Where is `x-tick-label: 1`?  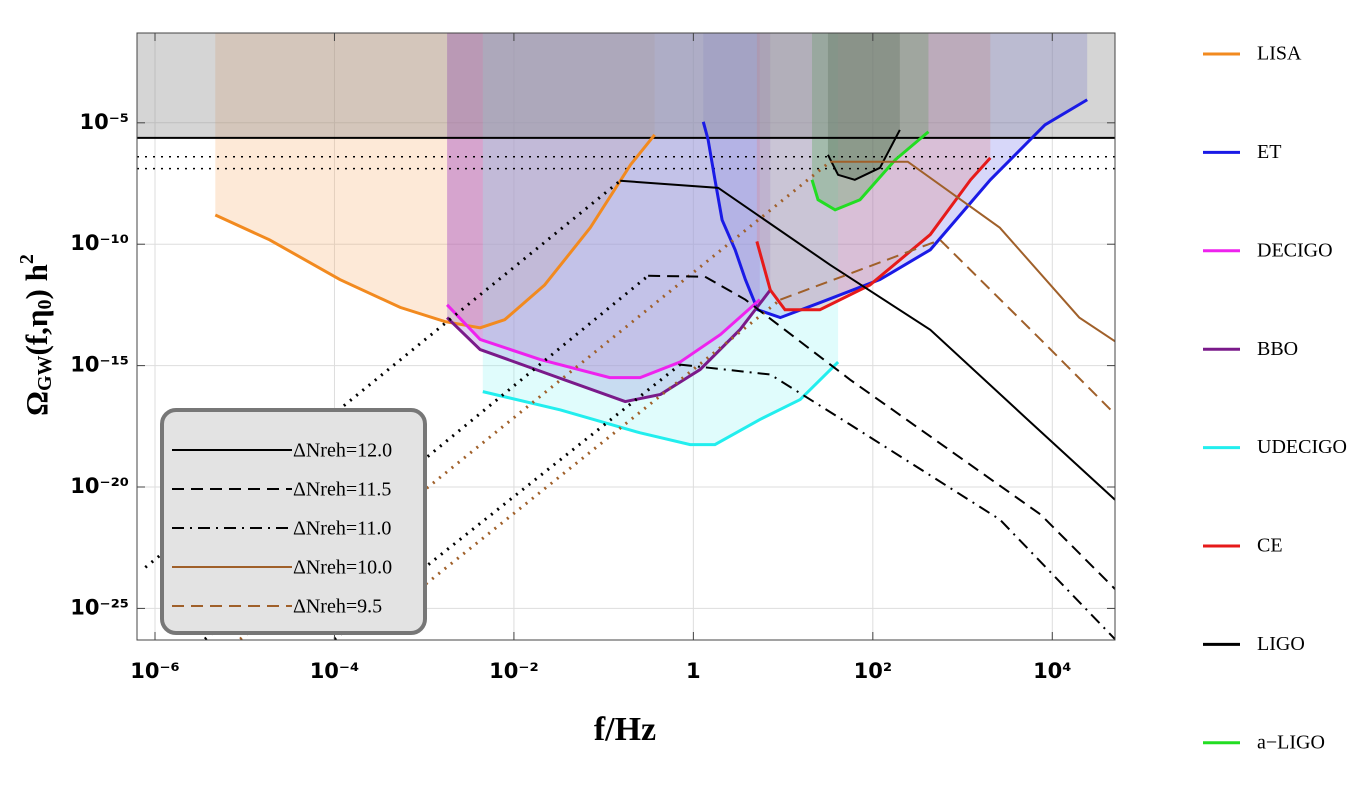 x-tick-label: 1 is located at coordinates (693, 671).